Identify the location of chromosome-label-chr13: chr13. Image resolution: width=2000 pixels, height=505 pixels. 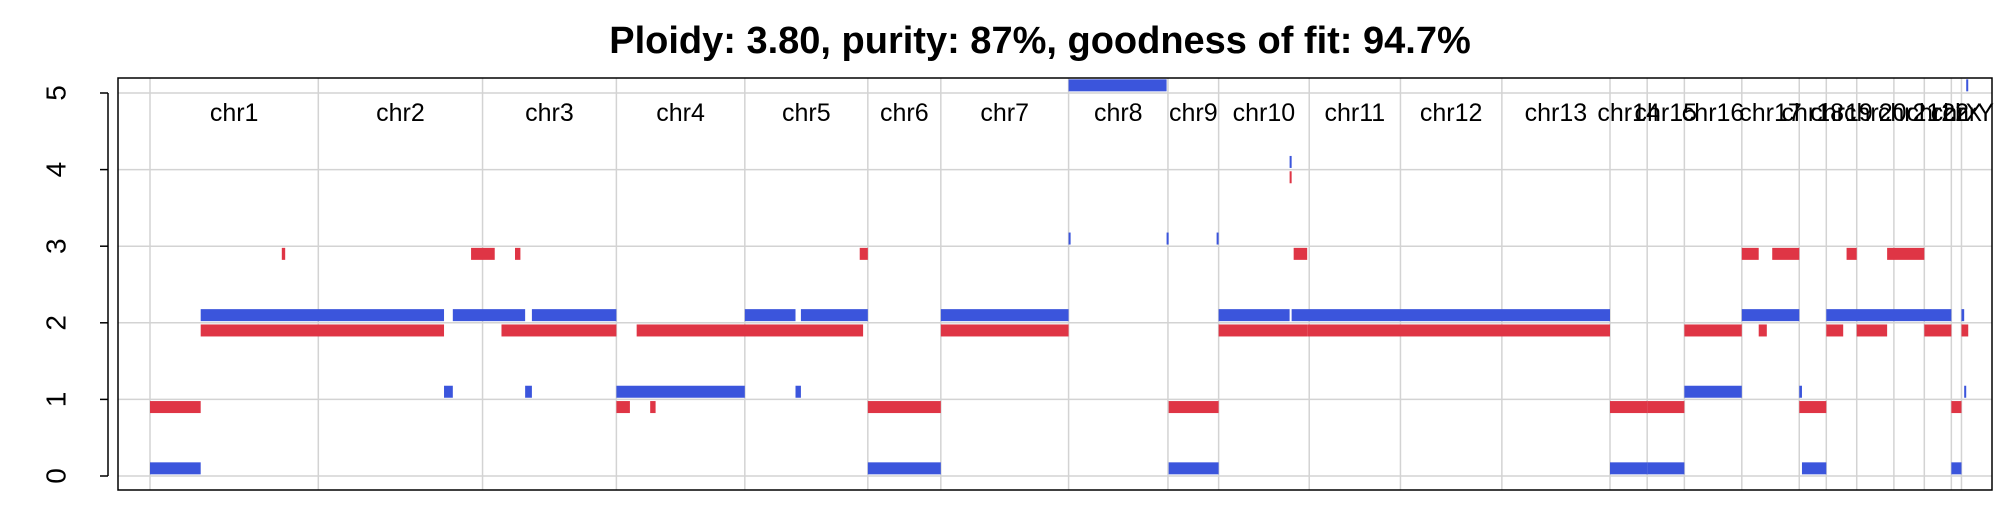
(1556, 113).